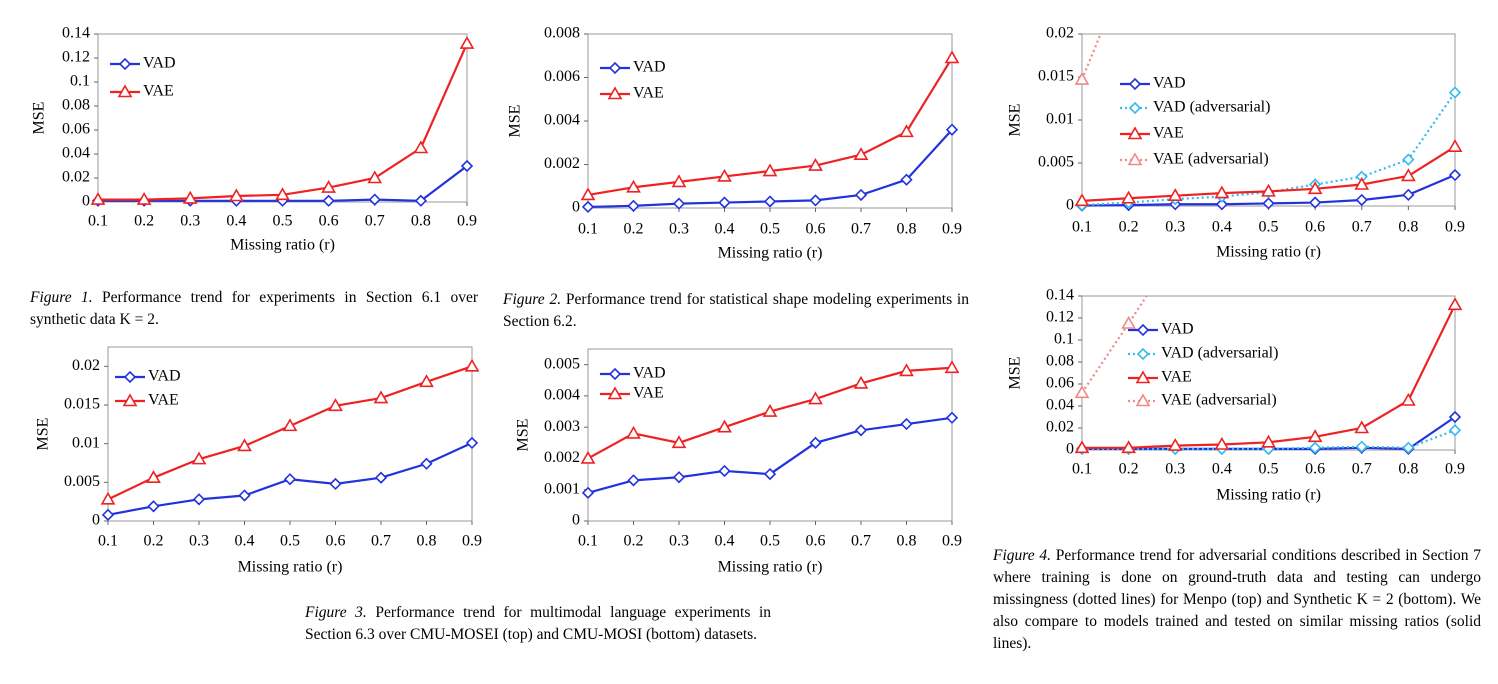  I want to click on y-tick-label: 0.006, so click(562, 76).